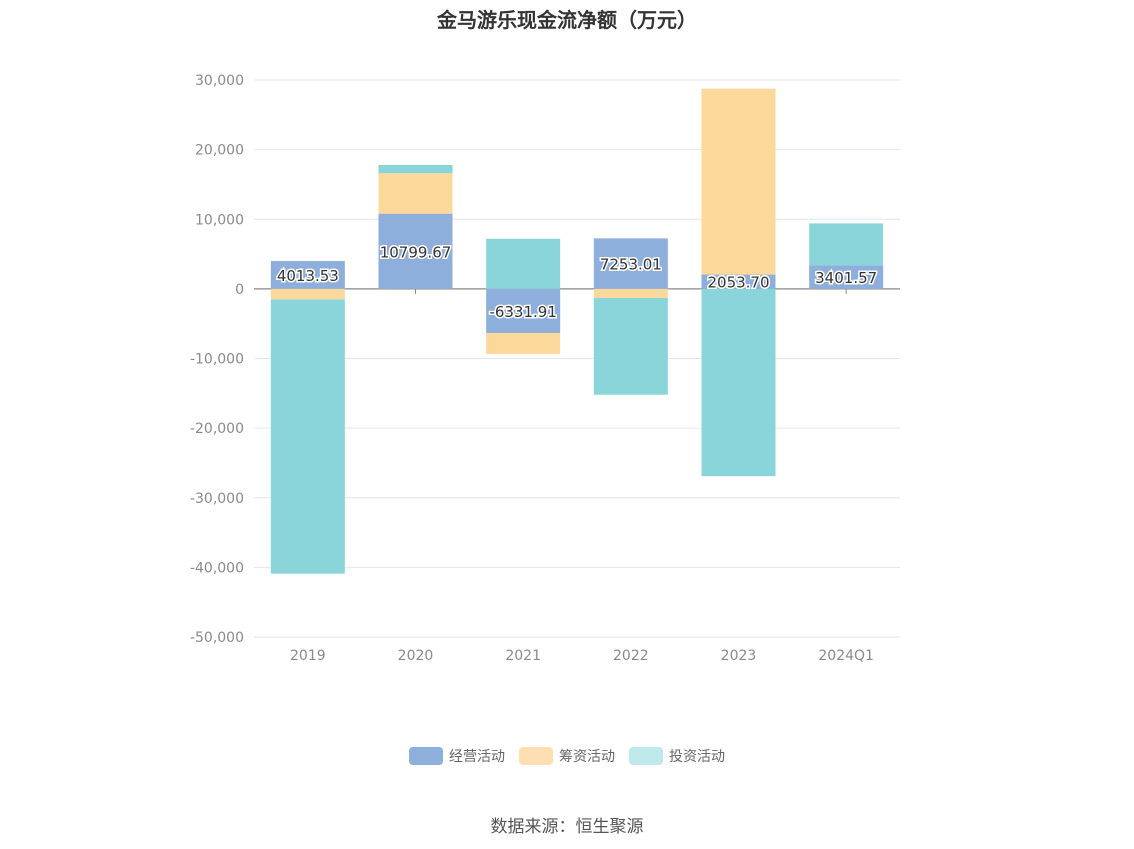 This screenshot has width=1134, height=849. I want to click on x-tick-label: 2024Q1, so click(846, 656).